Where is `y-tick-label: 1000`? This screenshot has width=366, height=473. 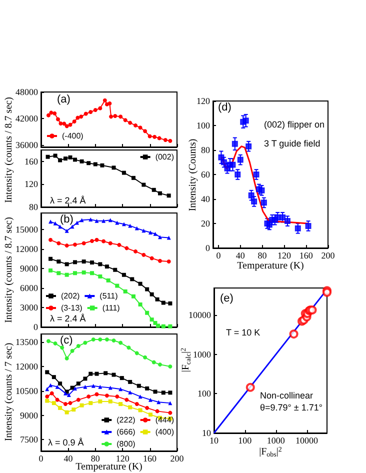
y-tick-label: 1000 is located at coordinates (202, 354).